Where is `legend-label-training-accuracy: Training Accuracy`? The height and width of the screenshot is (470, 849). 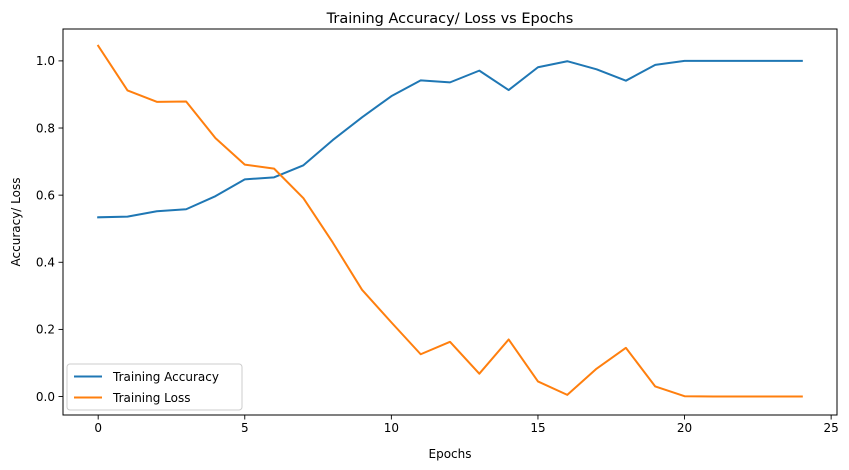
legend-label-training-accuracy: Training Accuracy is located at coordinates (165, 377).